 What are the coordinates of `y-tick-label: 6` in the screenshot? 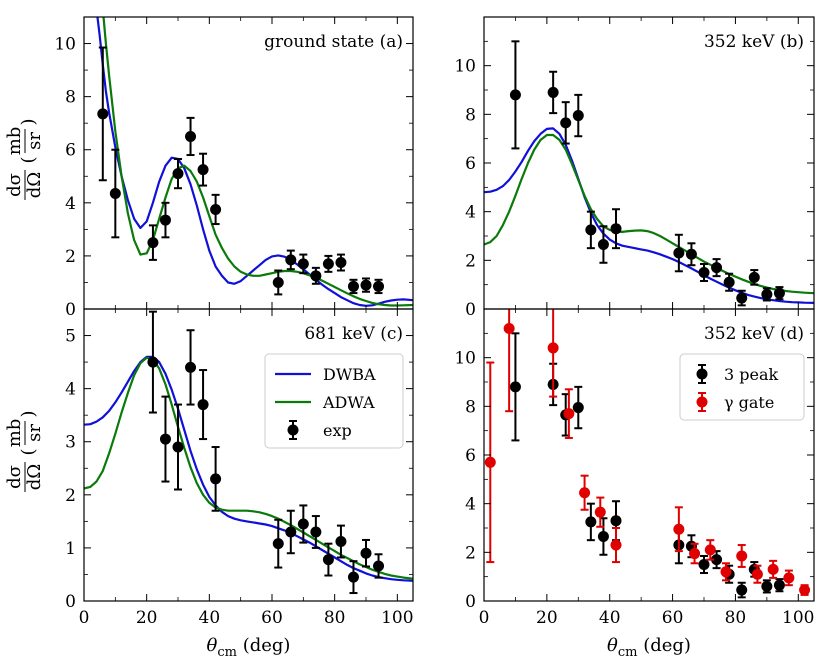 It's located at (470, 456).